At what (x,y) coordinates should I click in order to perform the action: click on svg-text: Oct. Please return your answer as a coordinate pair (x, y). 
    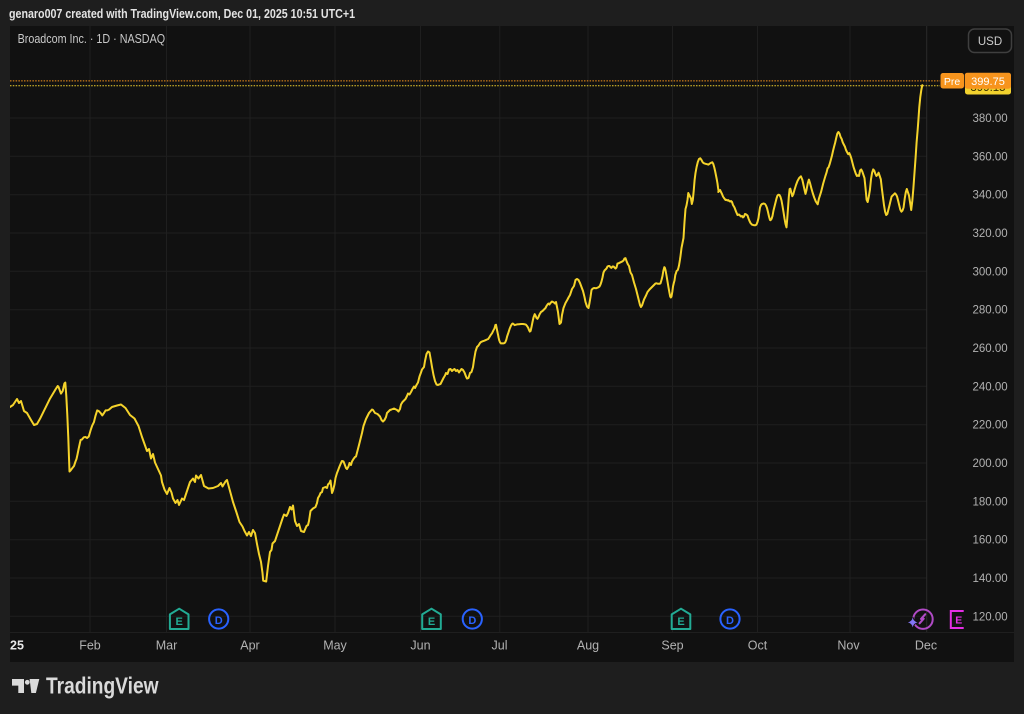
    Looking at the image, I should click on (758, 646).